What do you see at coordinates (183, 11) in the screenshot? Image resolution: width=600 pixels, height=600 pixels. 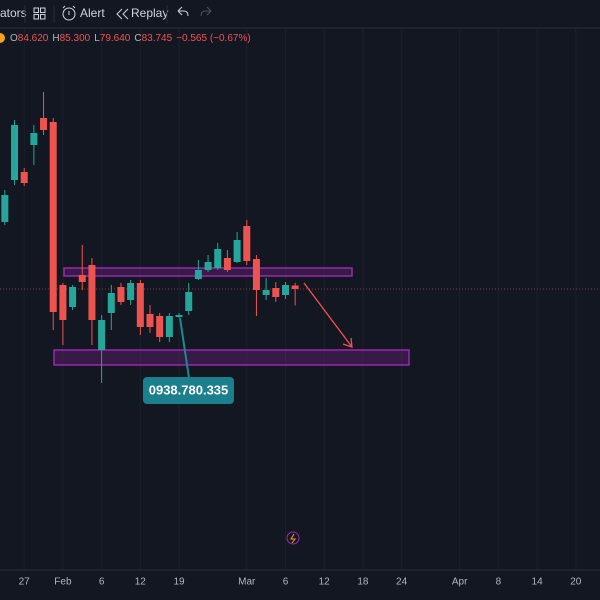 I see `undo-button` at bounding box center [183, 11].